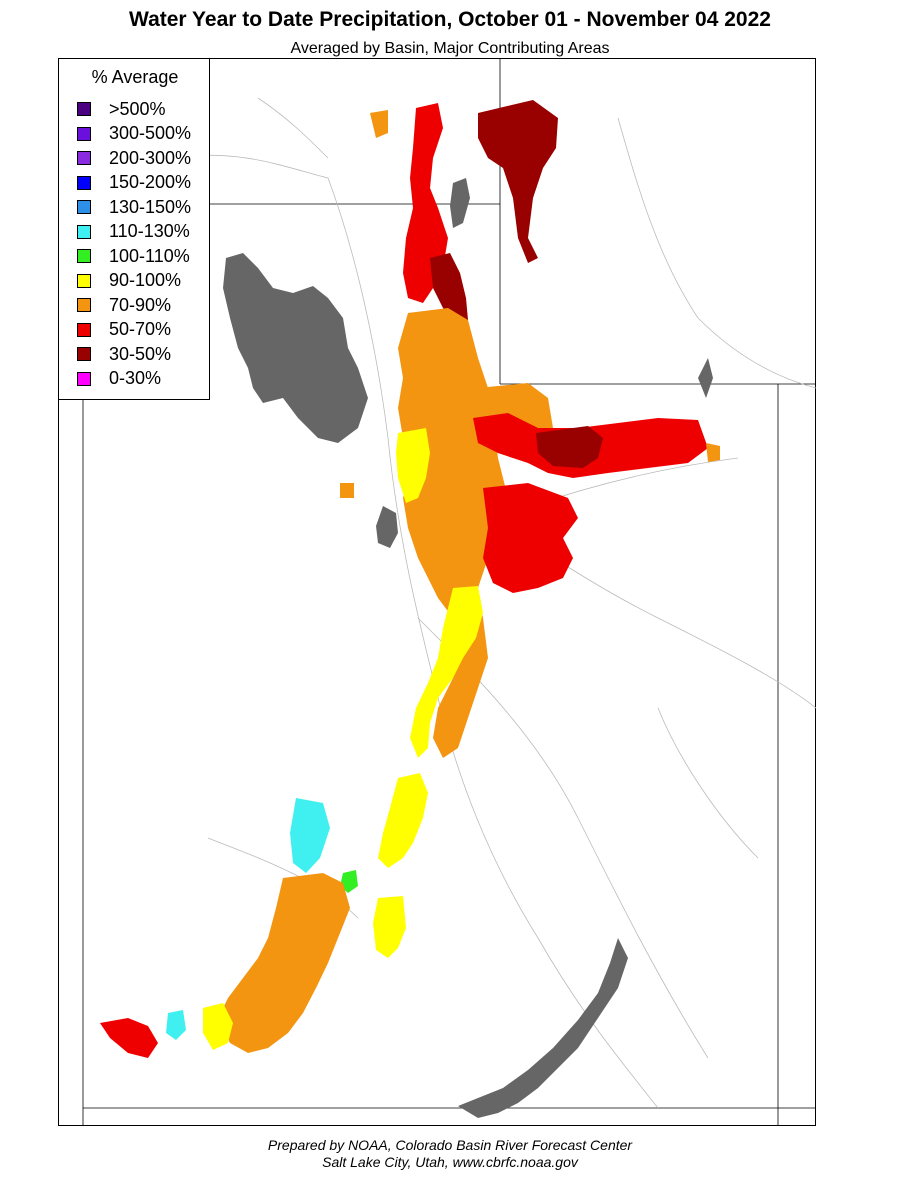 The image size is (900, 1200). I want to click on region-90-100-east-sevier, so click(389, 927).